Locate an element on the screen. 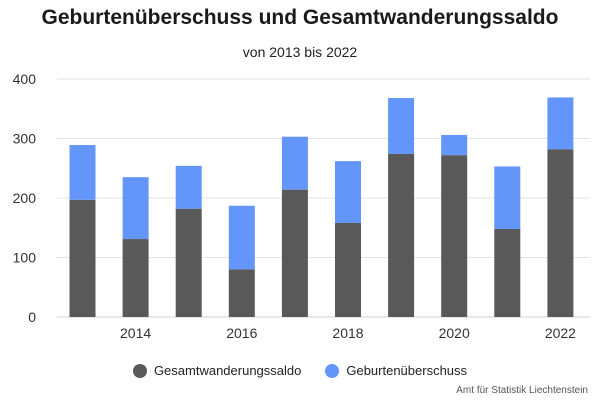 This screenshot has height=400, width=600. legend-item-geburtenueberschuss: Geburtenüberschuss is located at coordinates (396, 370).